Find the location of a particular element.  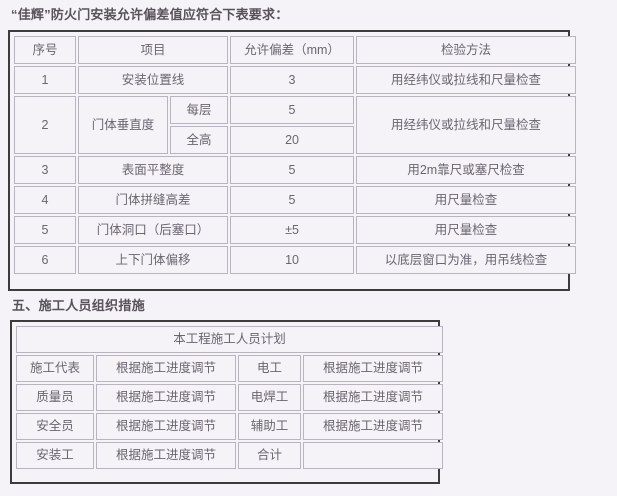

header-tolerance: 允许偏差（mm） is located at coordinates (292, 50).